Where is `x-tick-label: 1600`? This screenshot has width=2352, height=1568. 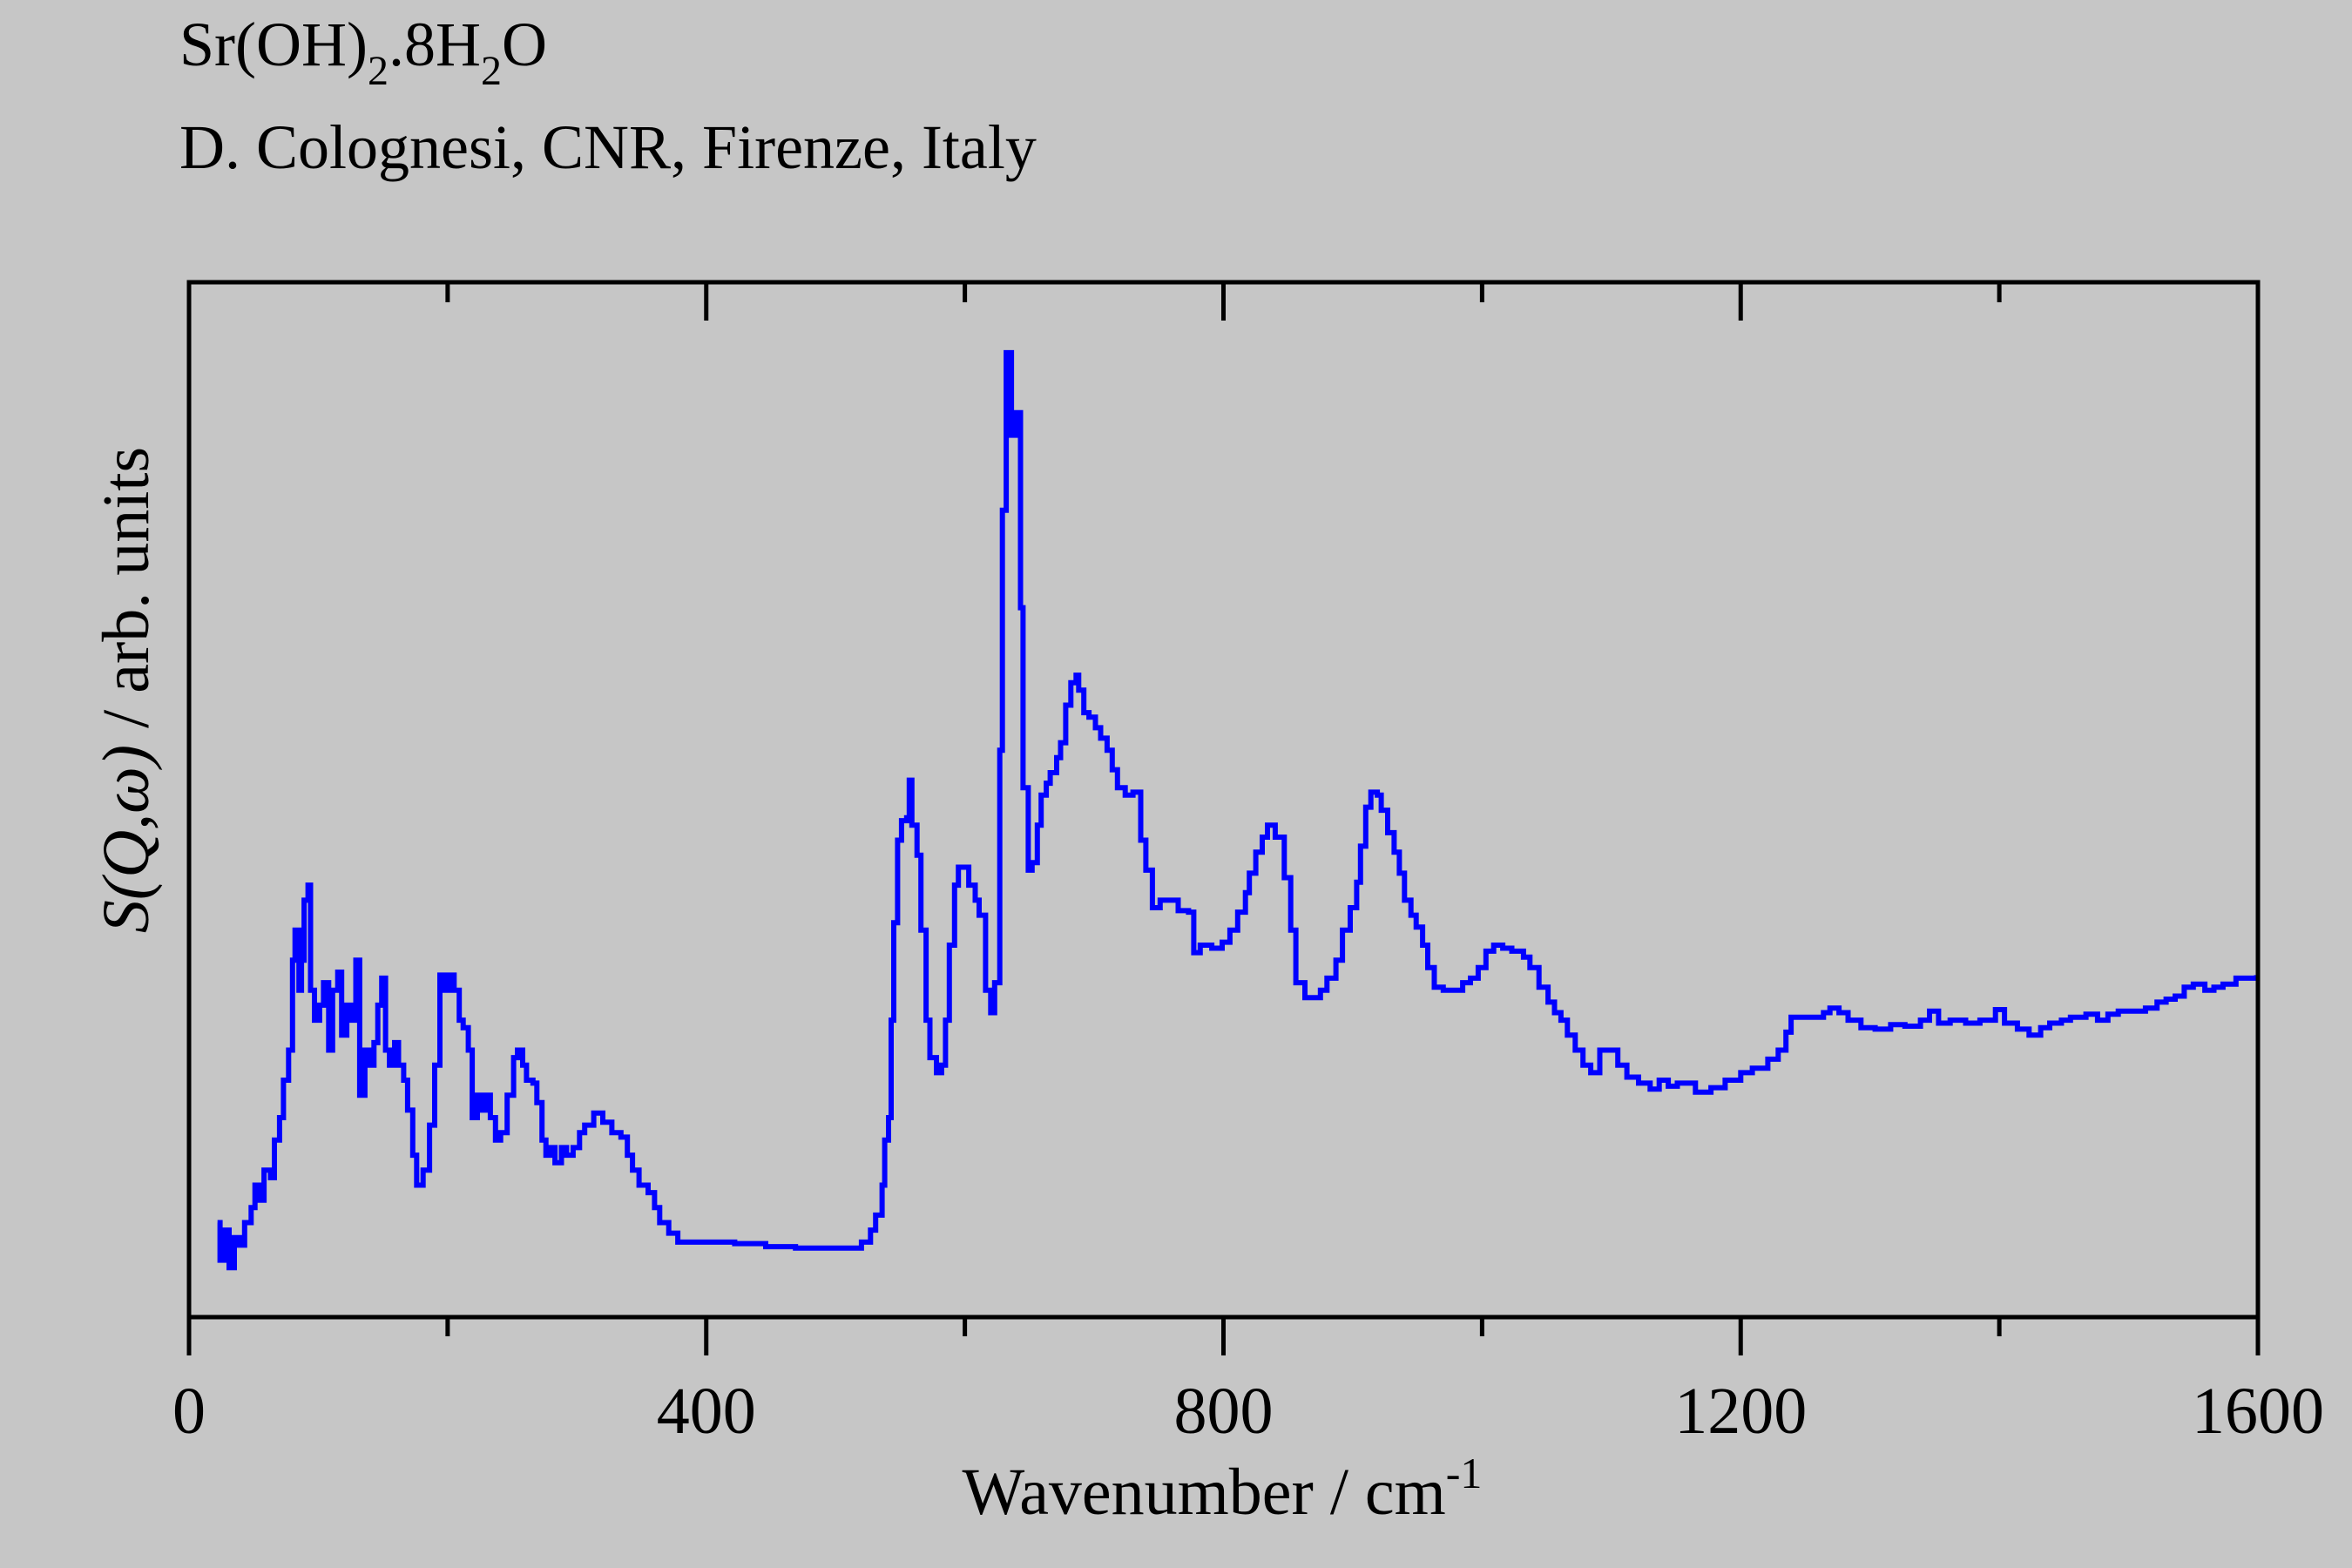
x-tick-label: 1600 is located at coordinates (2258, 1411).